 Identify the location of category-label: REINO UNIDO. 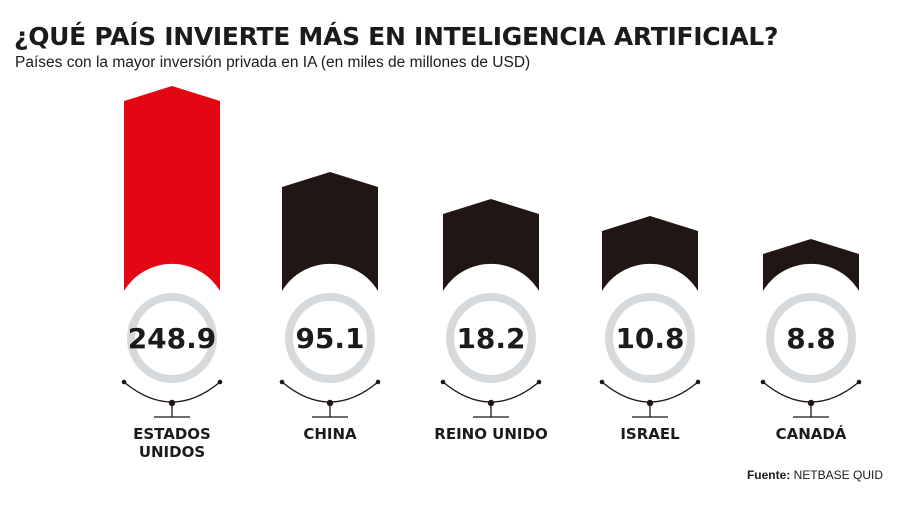
(490, 434).